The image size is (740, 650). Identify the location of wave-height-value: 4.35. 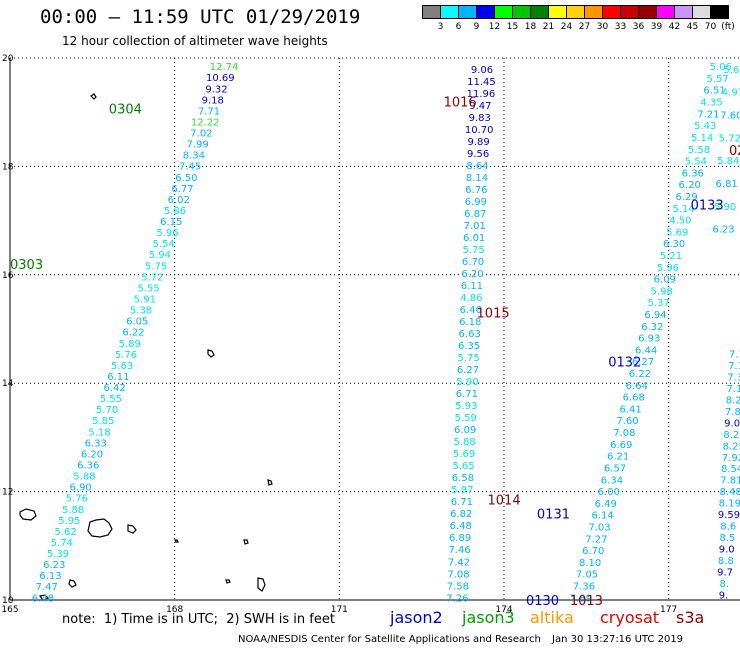
(711, 103).